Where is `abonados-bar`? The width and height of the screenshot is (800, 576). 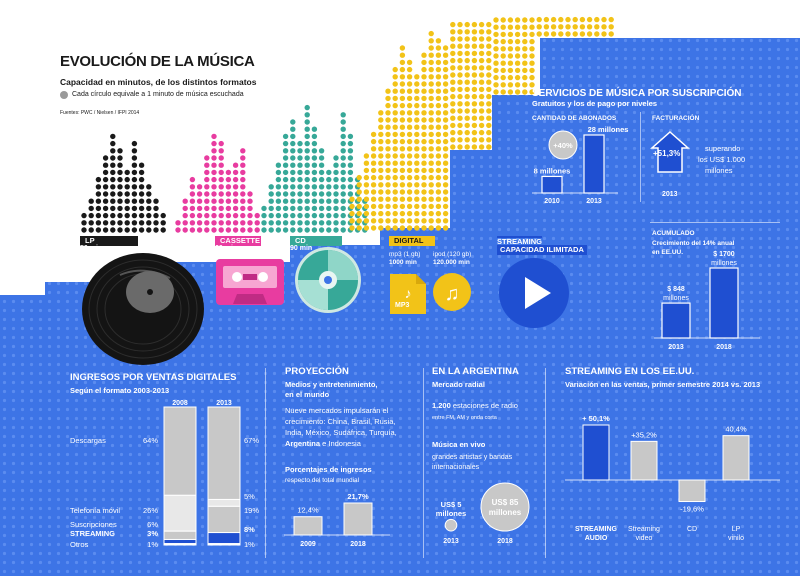
abonados-bar is located at coordinates (594, 164).